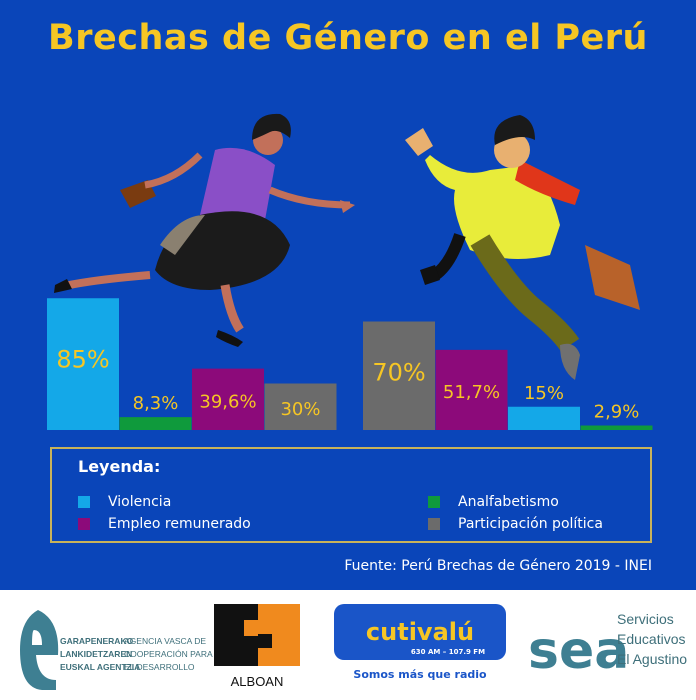 The width and height of the screenshot is (696, 700). What do you see at coordinates (165, 641) in the screenshot?
I see `logo-text: AGENCIA VASCA DE` at bounding box center [165, 641].